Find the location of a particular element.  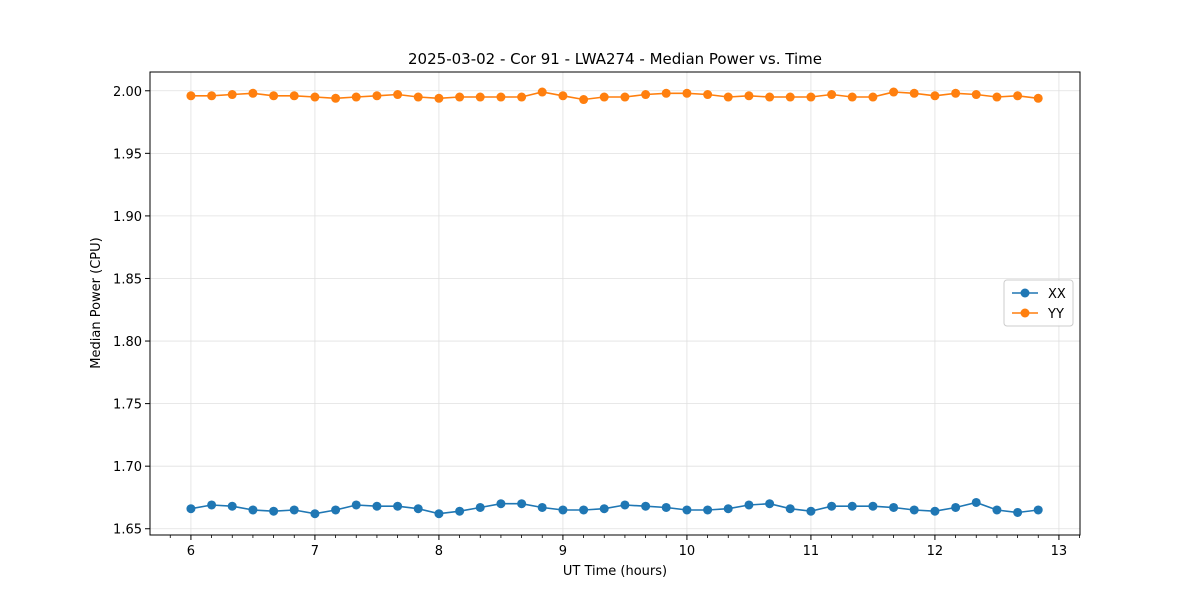

x-tick-label: 11 is located at coordinates (811, 551).